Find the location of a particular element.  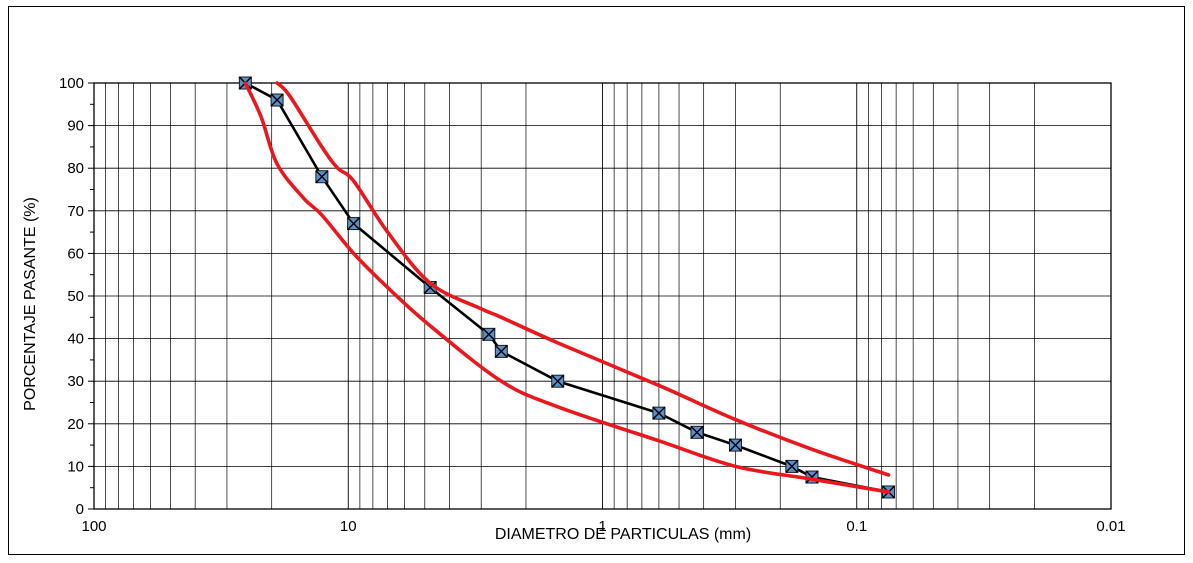

y-axis-title: PORCENTAJE PASANTE (%) is located at coordinates (30, 304).